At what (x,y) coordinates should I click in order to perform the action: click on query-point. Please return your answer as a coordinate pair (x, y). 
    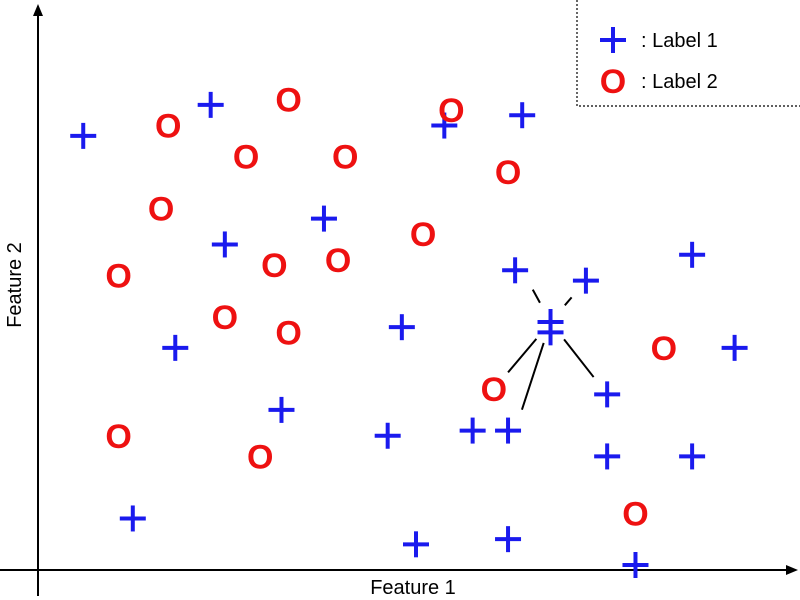
    Looking at the image, I should click on (550, 322).